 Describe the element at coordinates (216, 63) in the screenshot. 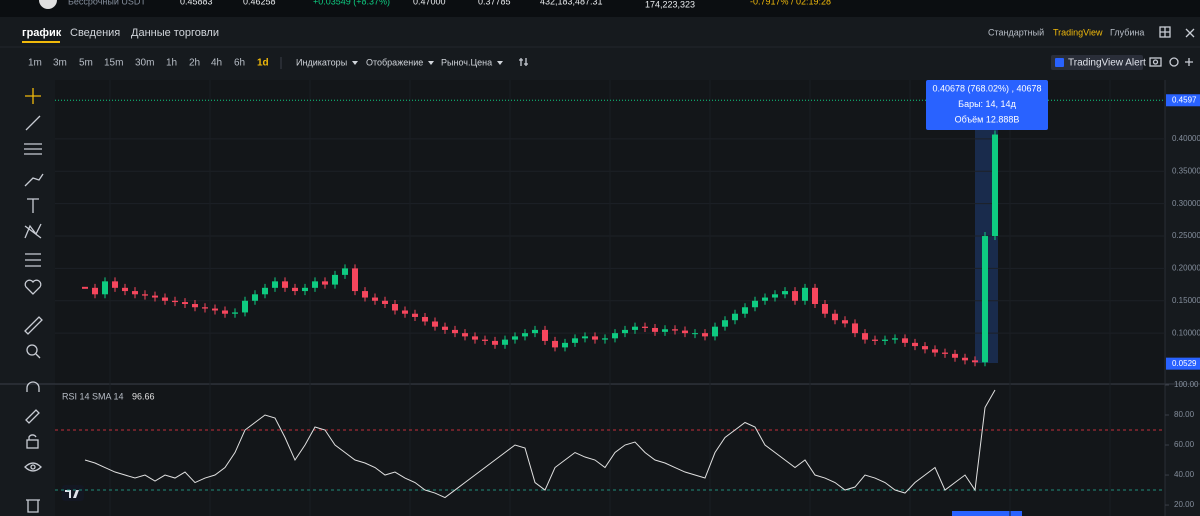

I see `interval: 4h` at that location.